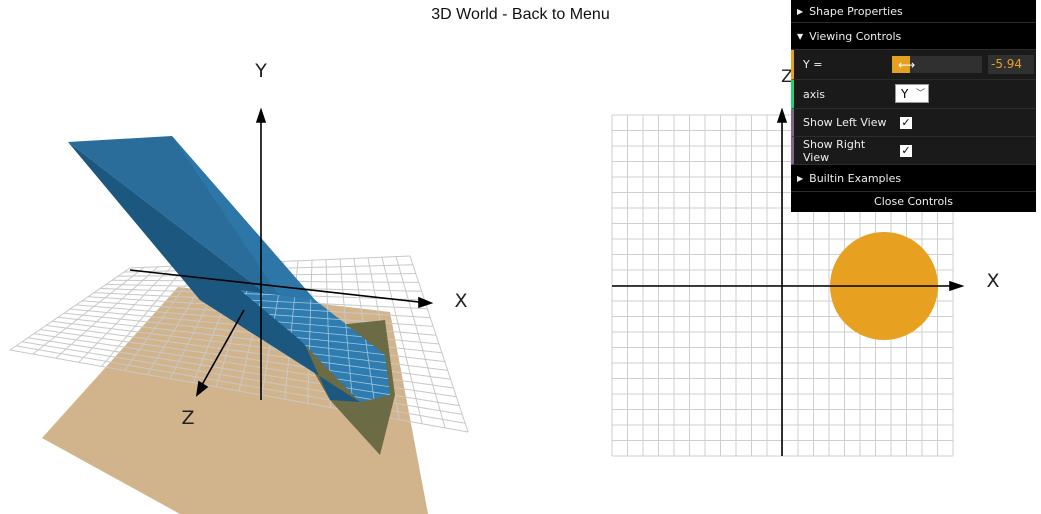  Describe the element at coordinates (855, 178) in the screenshot. I see `folder-label: Builtin Examples` at that location.